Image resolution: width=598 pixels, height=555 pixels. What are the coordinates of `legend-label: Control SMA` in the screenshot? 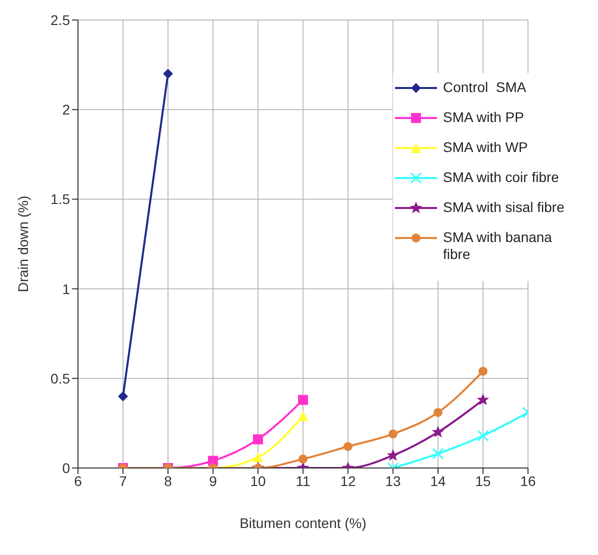 It's located at (485, 87).